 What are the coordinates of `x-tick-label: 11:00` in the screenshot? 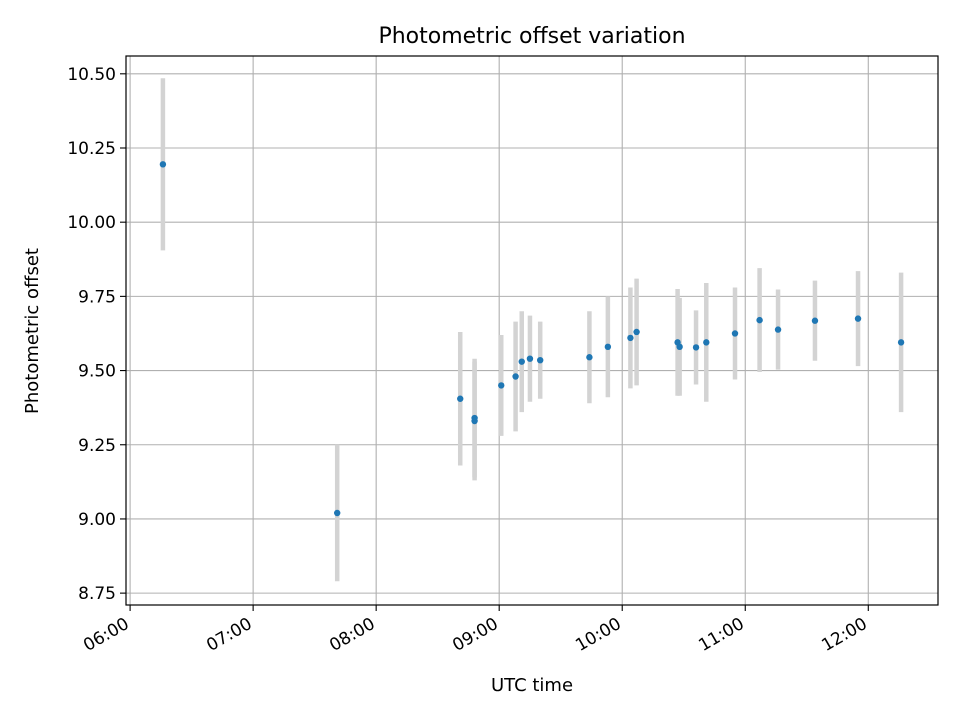 It's located at (721, 635).